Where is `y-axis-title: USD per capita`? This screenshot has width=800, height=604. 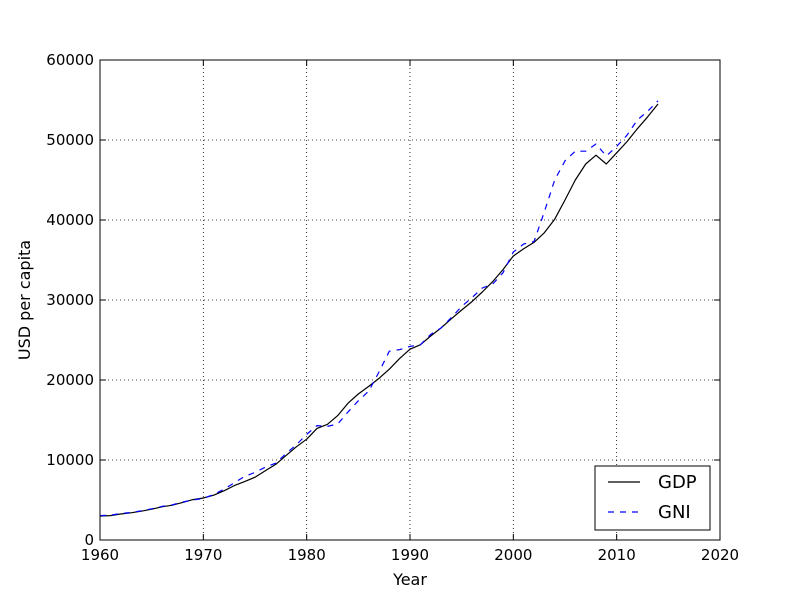 y-axis-title: USD per capita is located at coordinates (24, 300).